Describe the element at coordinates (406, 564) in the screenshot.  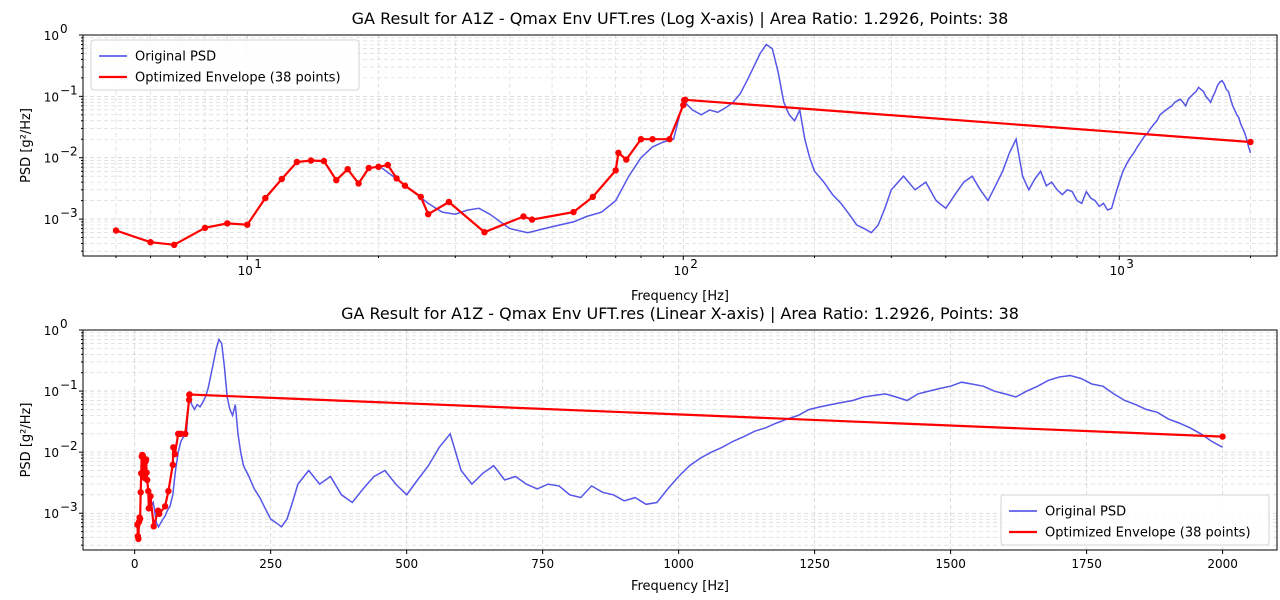
I see `x-tick-label: 500` at that location.